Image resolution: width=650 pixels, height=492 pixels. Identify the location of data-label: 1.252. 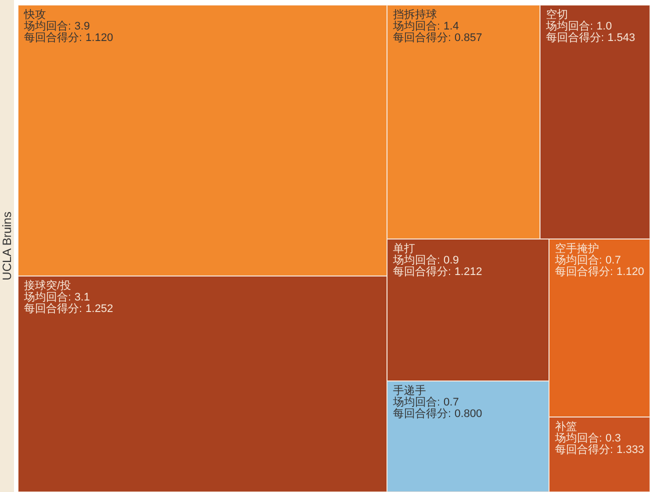
(100, 309).